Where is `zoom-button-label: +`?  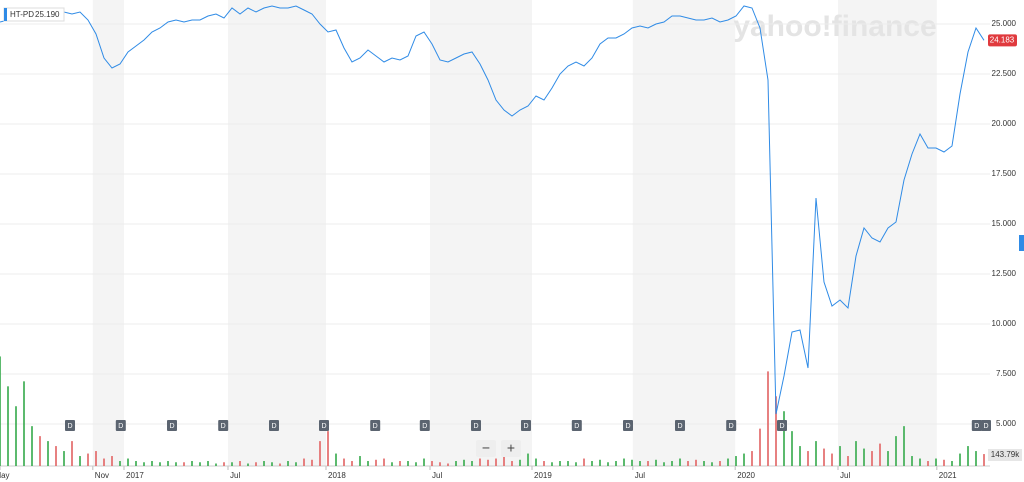
zoom-button-label: + is located at coordinates (511, 448).